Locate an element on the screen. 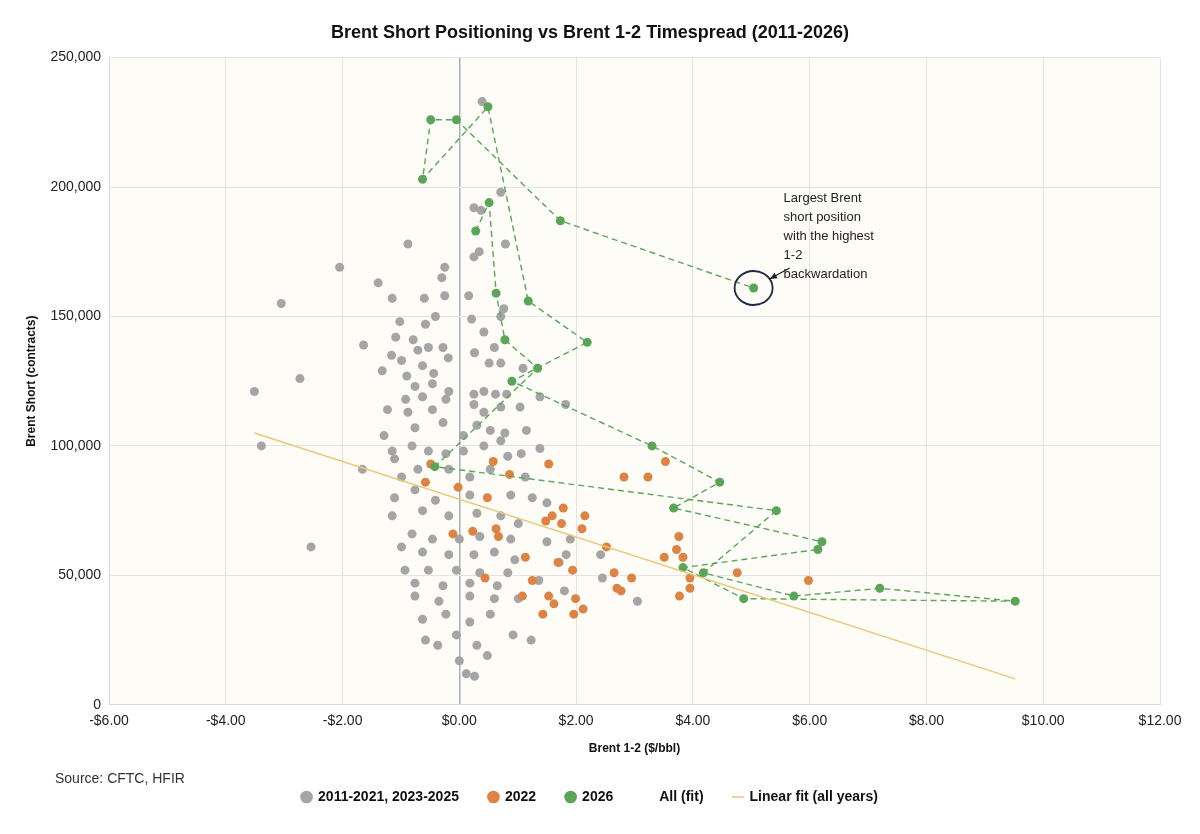  y-tick-label: 0 is located at coordinates (97, 703).